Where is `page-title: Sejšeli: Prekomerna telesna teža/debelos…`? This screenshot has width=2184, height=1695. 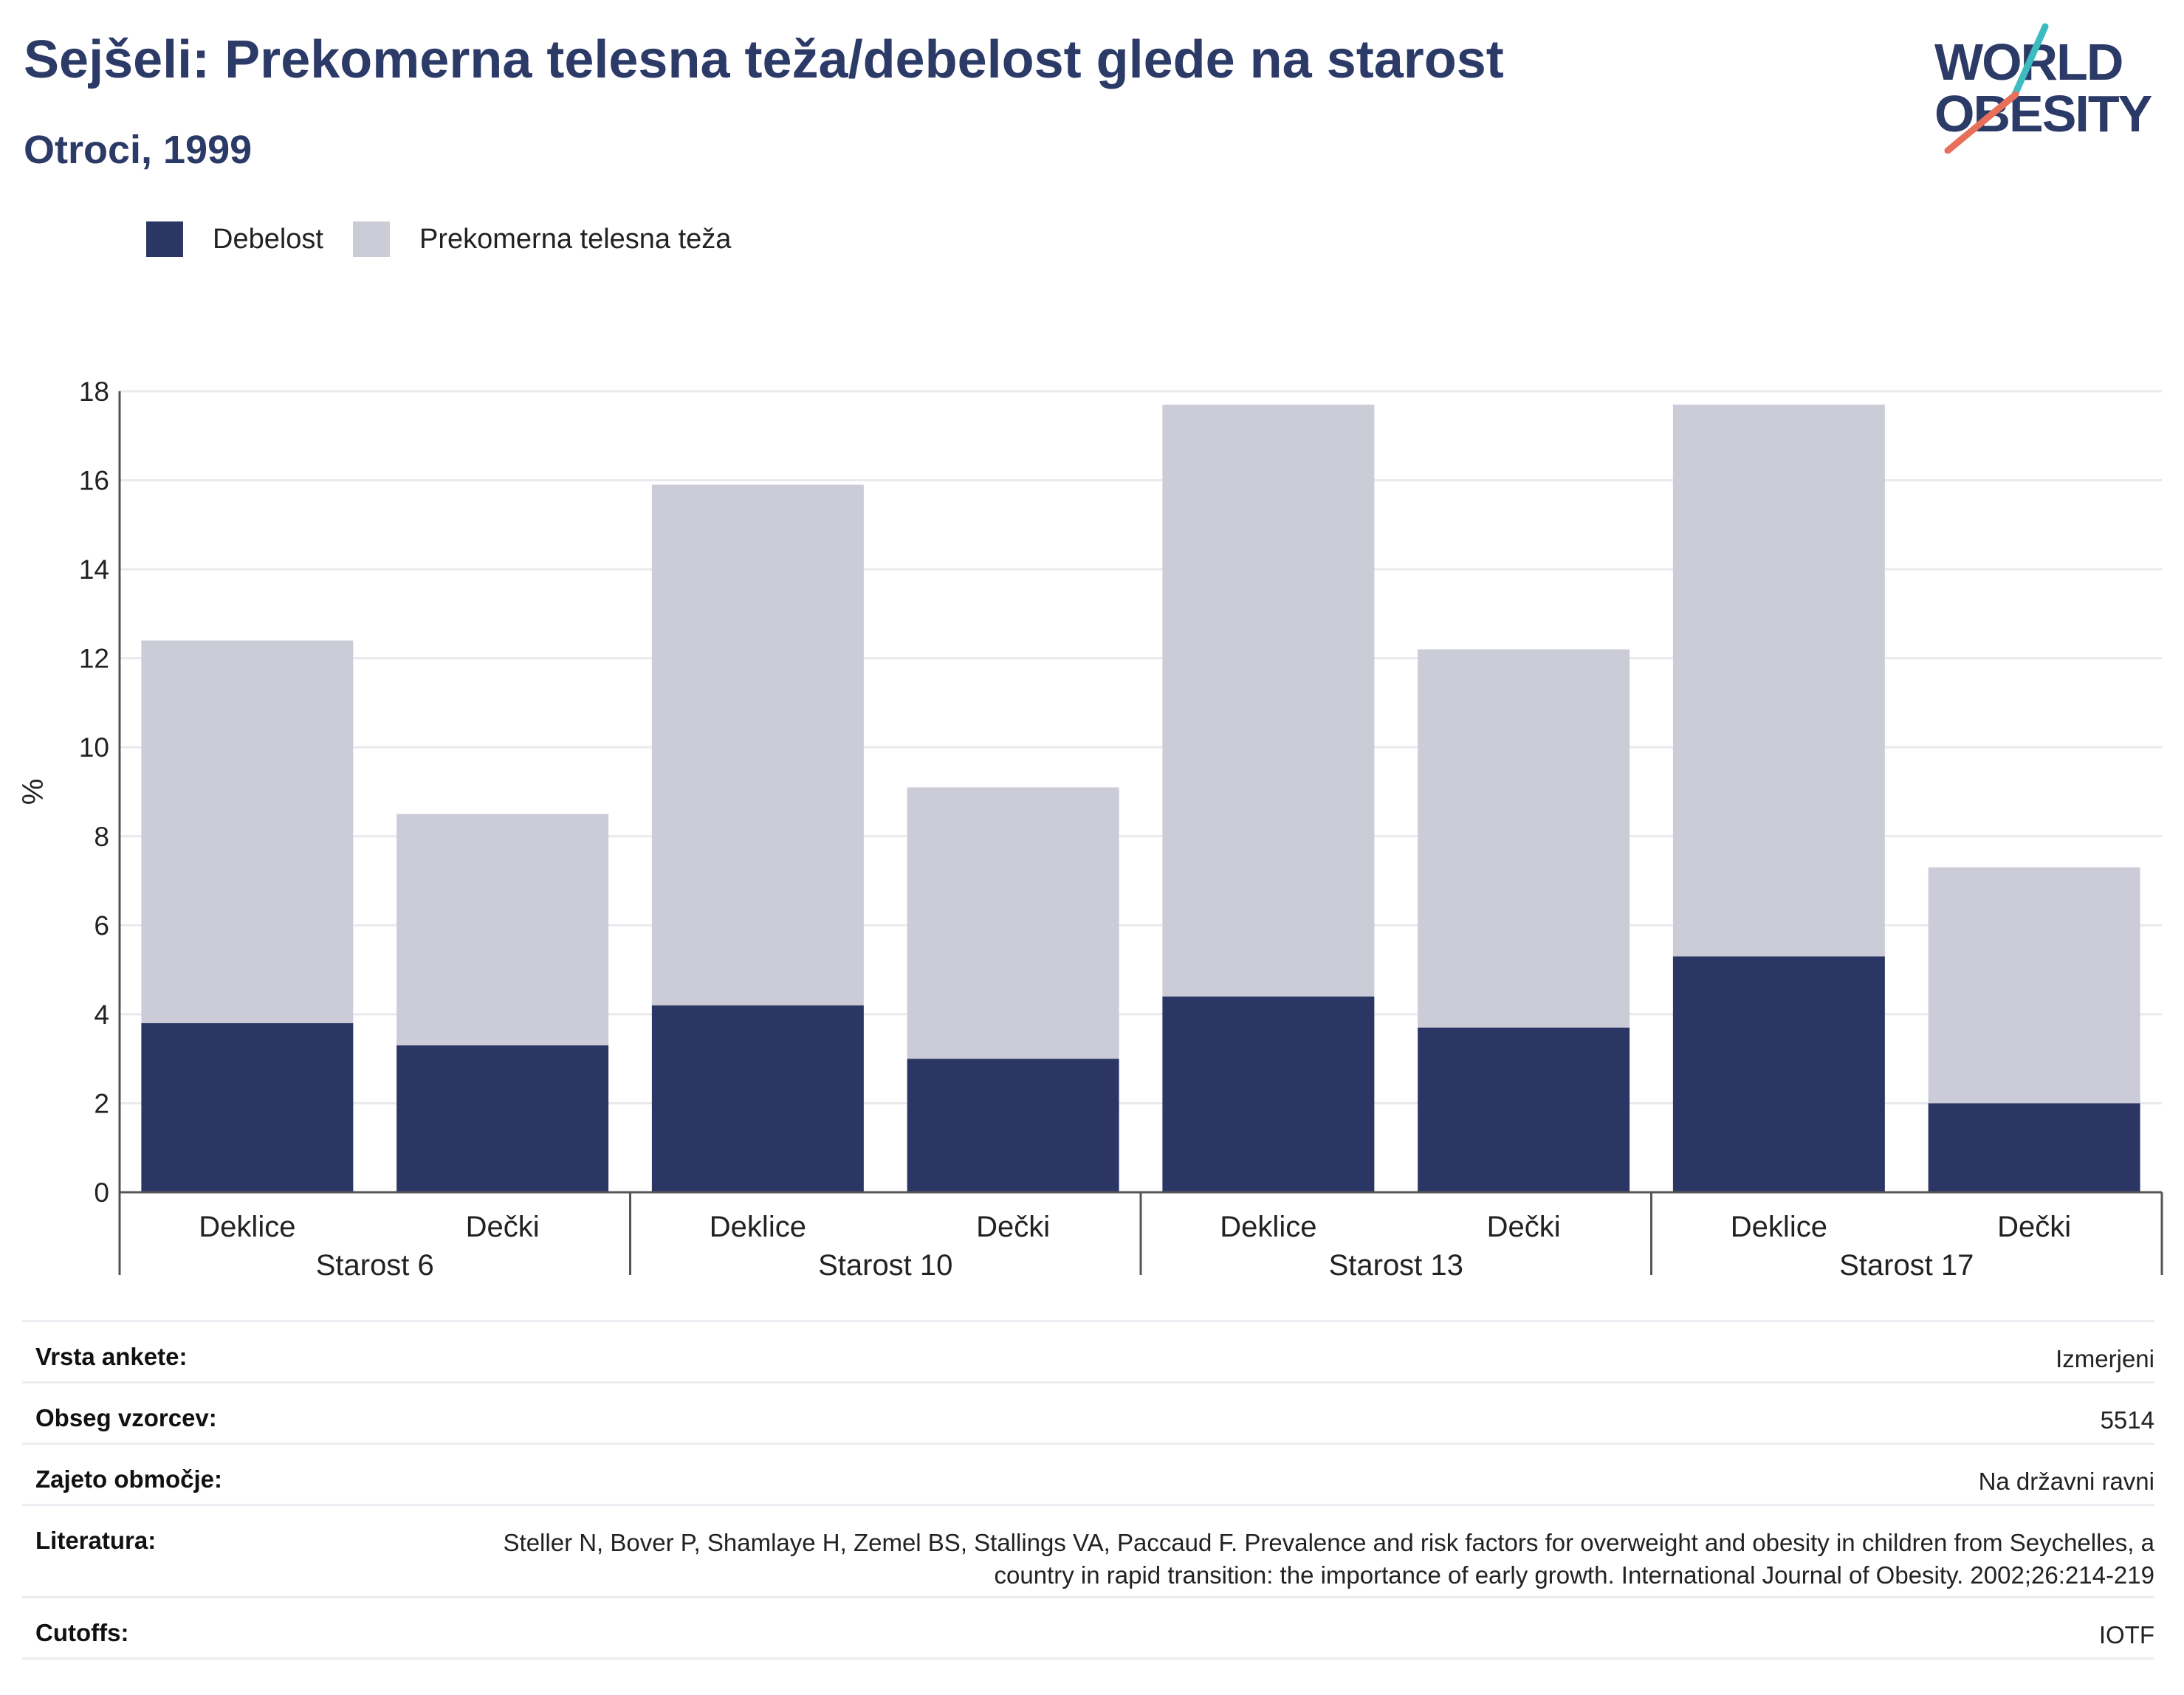
page-title: Sejšeli: Prekomerna telesna teža/debelos… is located at coordinates (764, 60).